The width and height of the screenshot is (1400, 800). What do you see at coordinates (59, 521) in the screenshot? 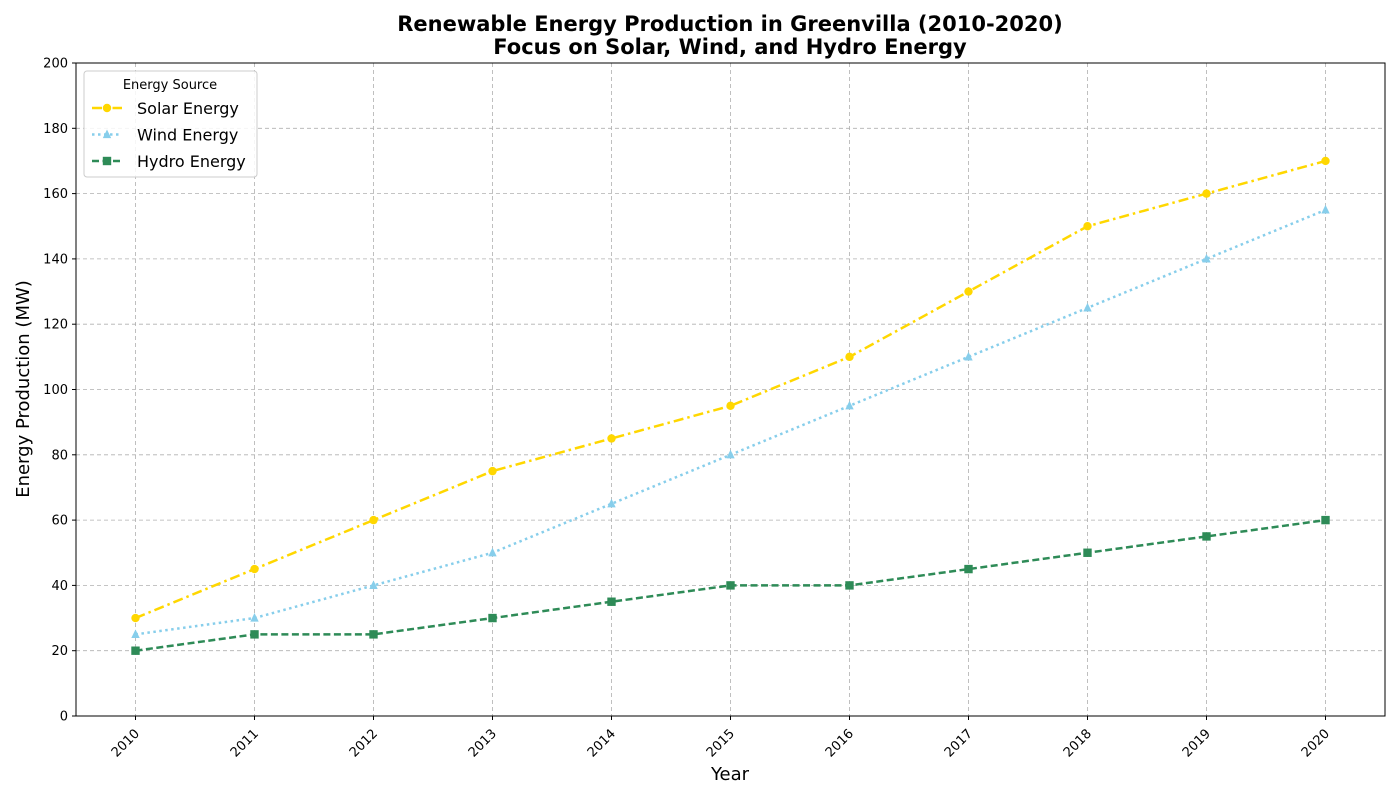
I see `y-tick-label: 60` at bounding box center [59, 521].